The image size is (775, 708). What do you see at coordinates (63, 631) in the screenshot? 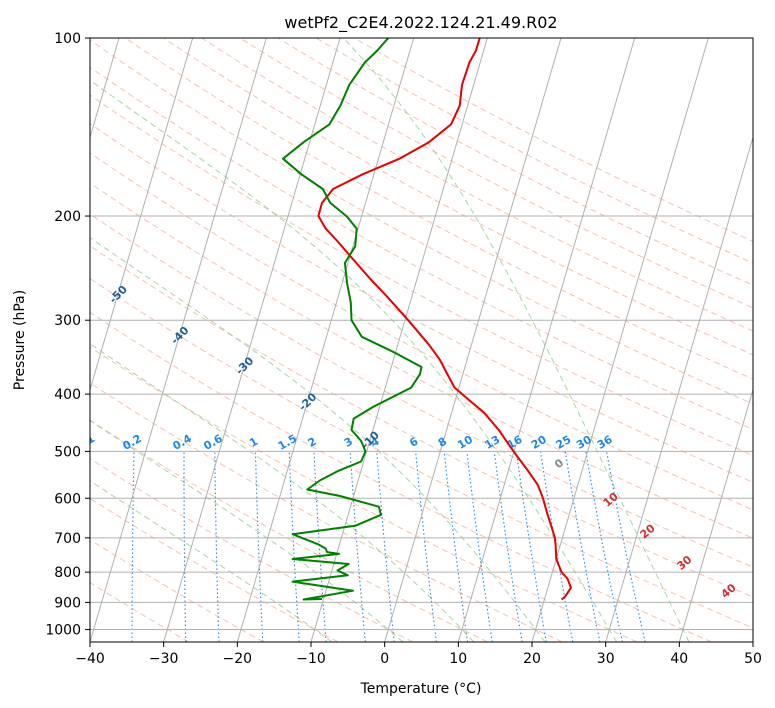
I see `y-tick-label: 1000` at bounding box center [63, 631].